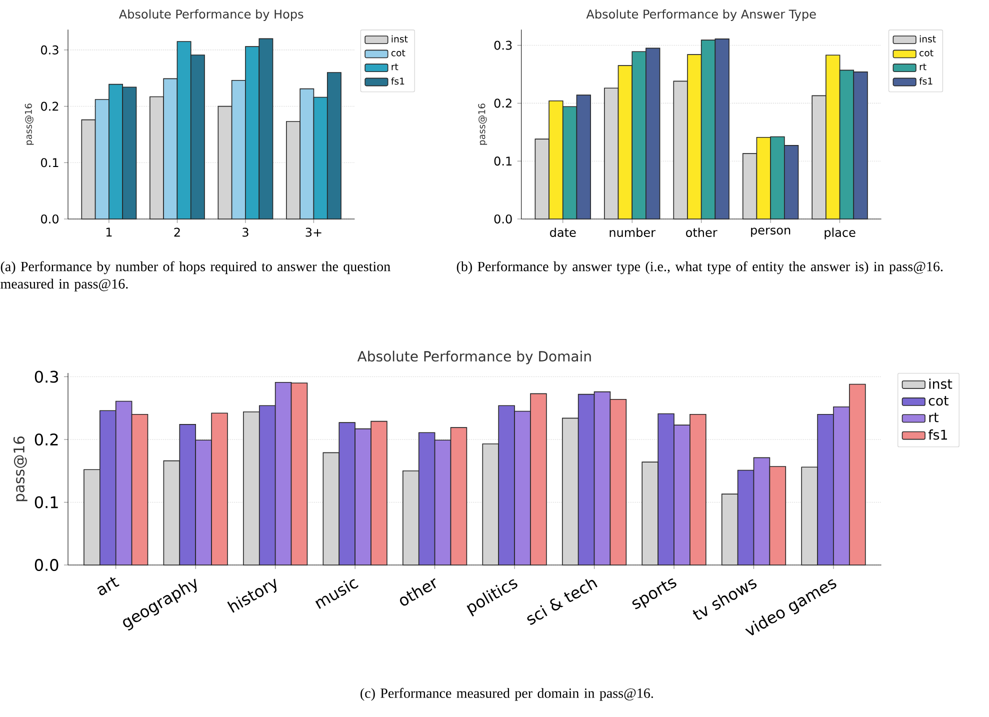 The width and height of the screenshot is (989, 717). What do you see at coordinates (562, 602) in the screenshot?
I see `x-tick-label: sci & tech` at bounding box center [562, 602].